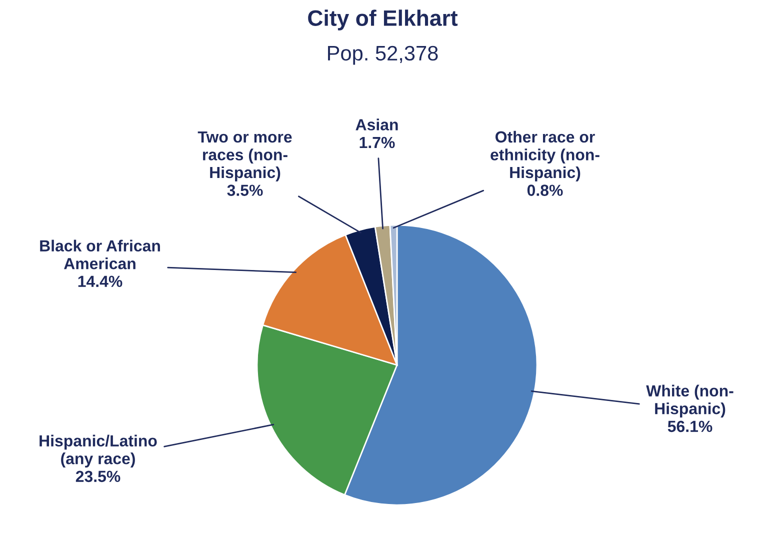 Image resolution: width=765 pixels, height=548 pixels. I want to click on chart-subtitle: Pop. 52,378, so click(383, 55).